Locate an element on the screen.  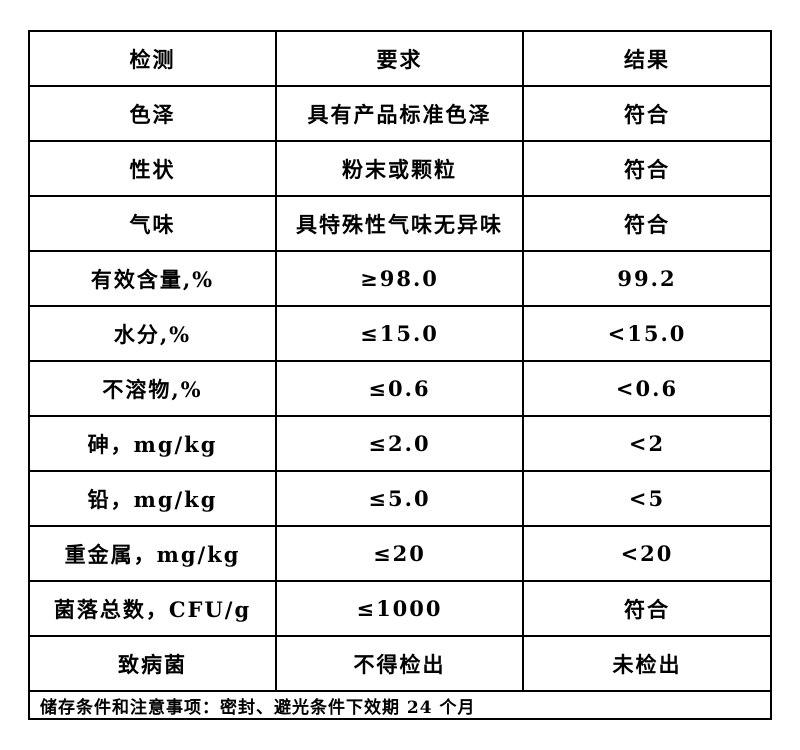
footer-row: 储存条件和注意事项：密封、避光条件下效期 24 个月 is located at coordinates (400, 705).